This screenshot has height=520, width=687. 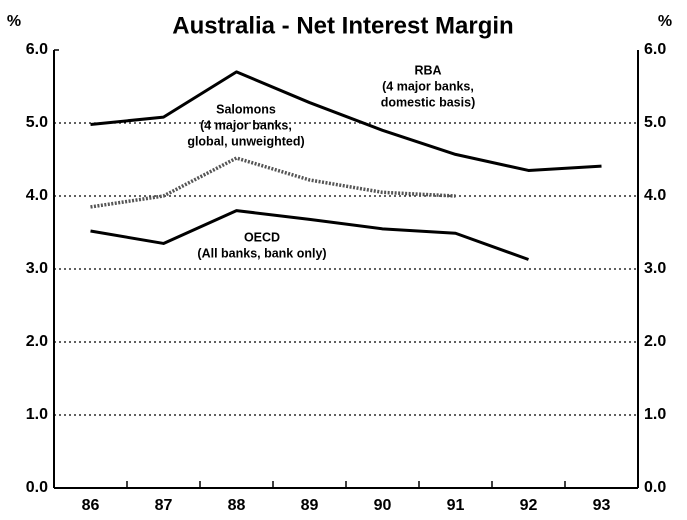 I want to click on annotation: (All banks, bank only), so click(x=261, y=253).